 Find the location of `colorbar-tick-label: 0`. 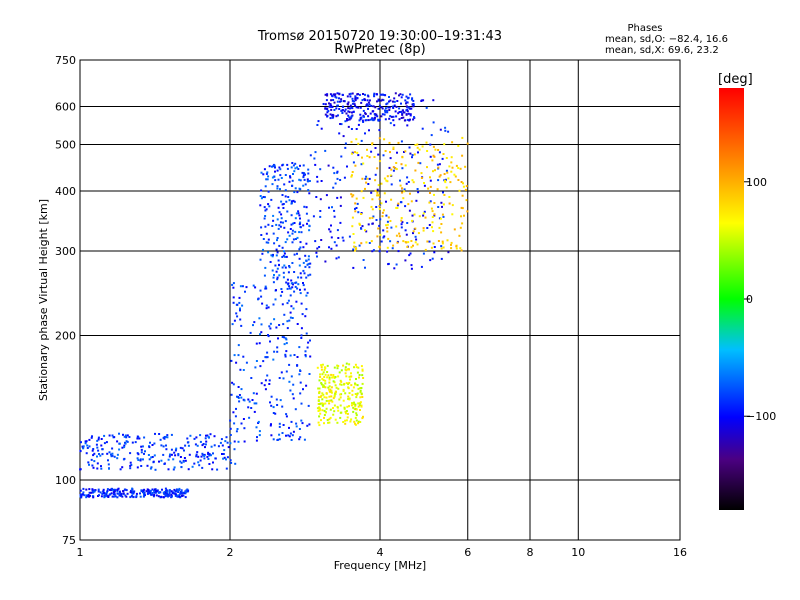

colorbar-tick-label: 0 is located at coordinates (749, 299).